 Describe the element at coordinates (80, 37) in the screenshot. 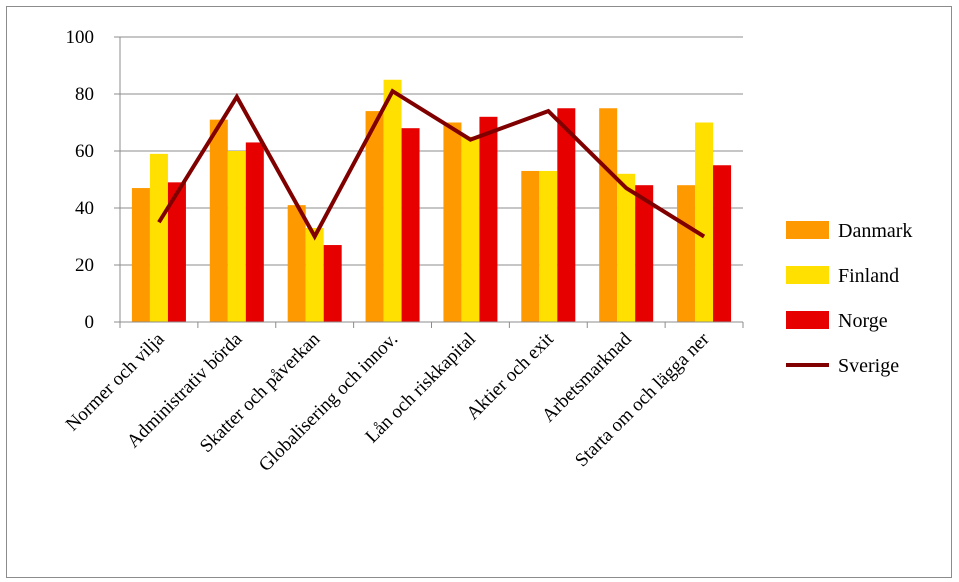

I see `y-tick-label: 100` at that location.